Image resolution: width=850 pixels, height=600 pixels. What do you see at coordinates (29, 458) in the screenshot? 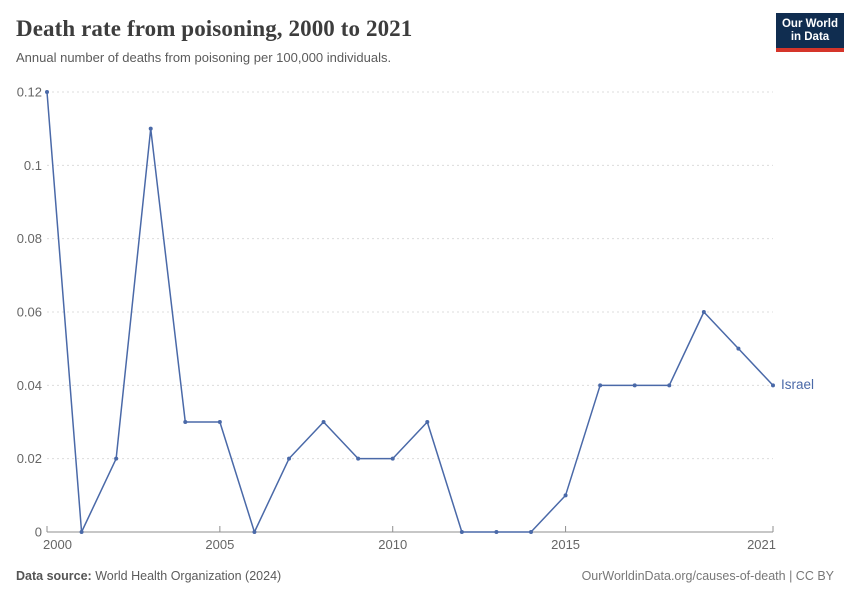
I see `y-axis-tick-label: 0.02` at bounding box center [29, 458].